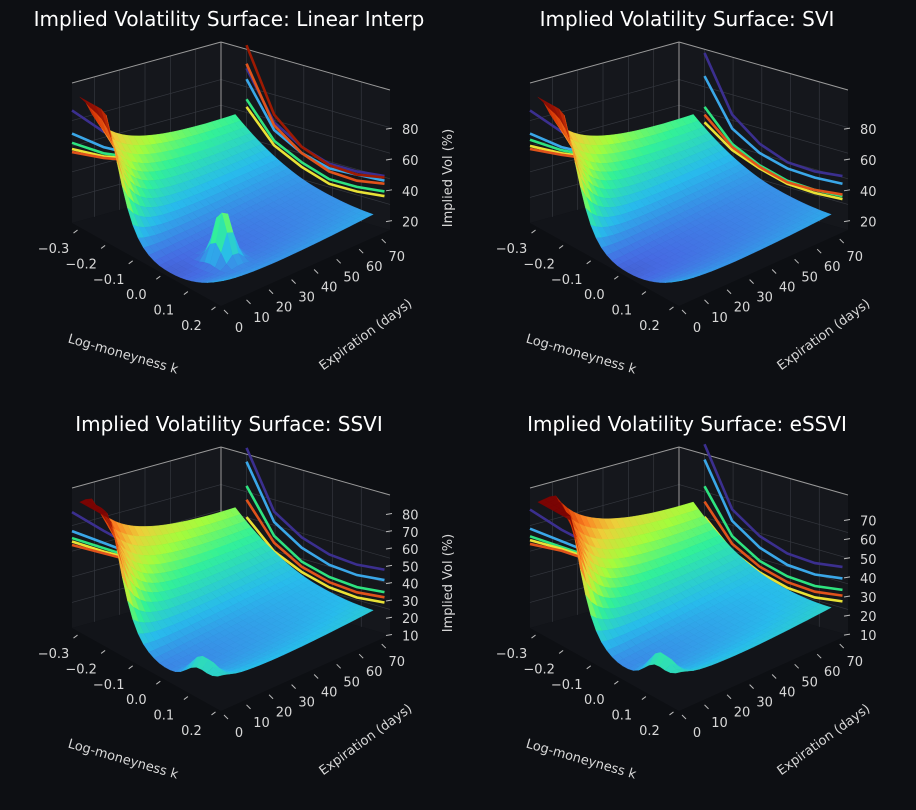 The image size is (916, 810). What do you see at coordinates (284, 308) in the screenshot?
I see `y-tick-label: 20` at bounding box center [284, 308].